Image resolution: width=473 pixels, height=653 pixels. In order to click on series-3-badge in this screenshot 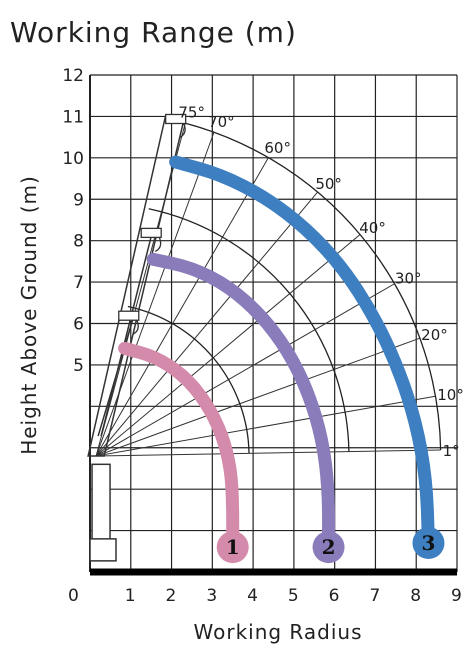, I will do `click(428, 543)`.